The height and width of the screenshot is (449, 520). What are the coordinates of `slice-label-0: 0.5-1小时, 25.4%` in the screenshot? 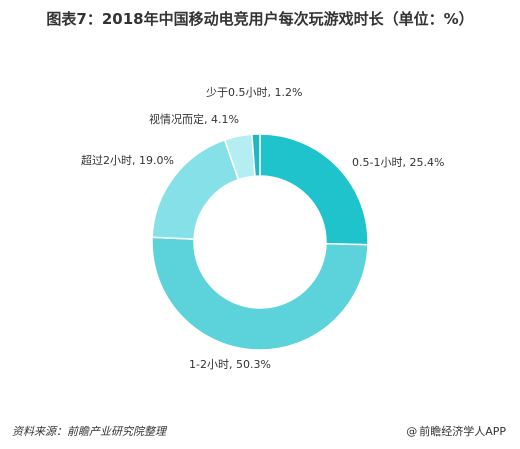 It's located at (398, 162).